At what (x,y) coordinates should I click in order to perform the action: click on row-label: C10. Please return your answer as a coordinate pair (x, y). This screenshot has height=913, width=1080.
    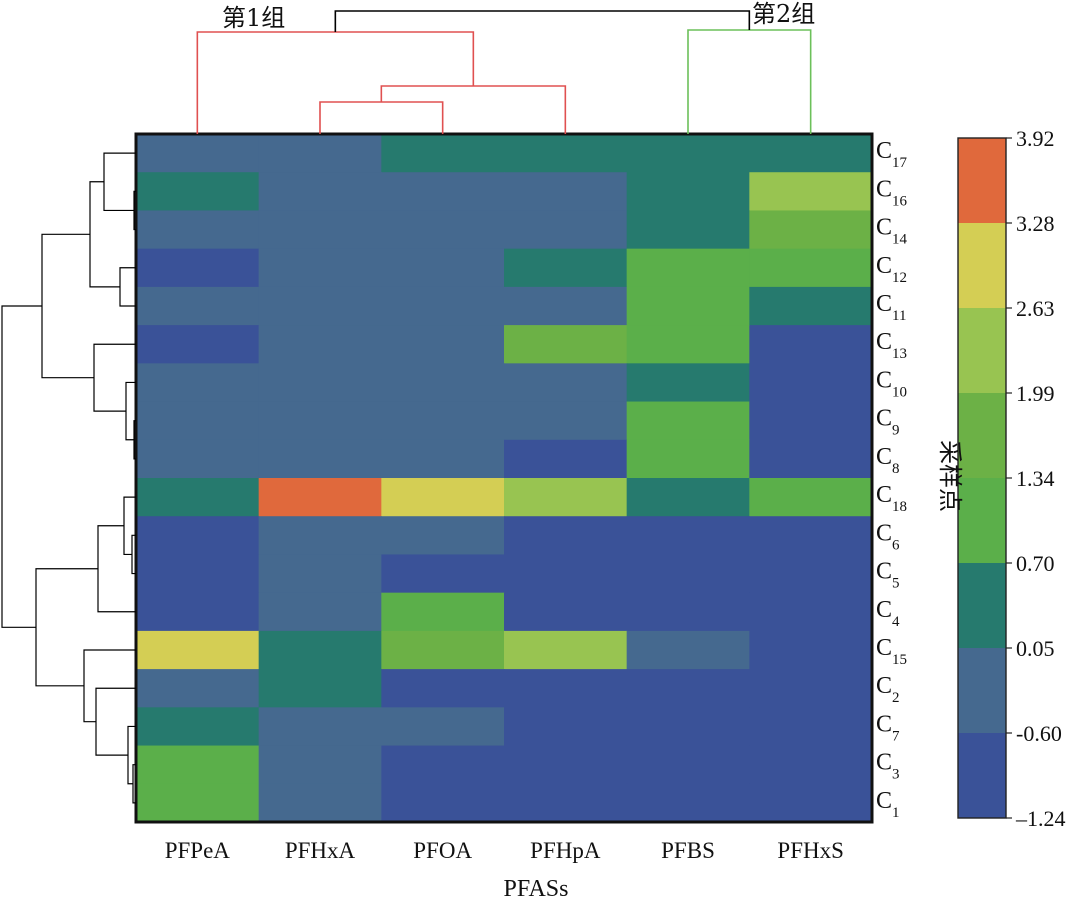
    Looking at the image, I should click on (891, 383).